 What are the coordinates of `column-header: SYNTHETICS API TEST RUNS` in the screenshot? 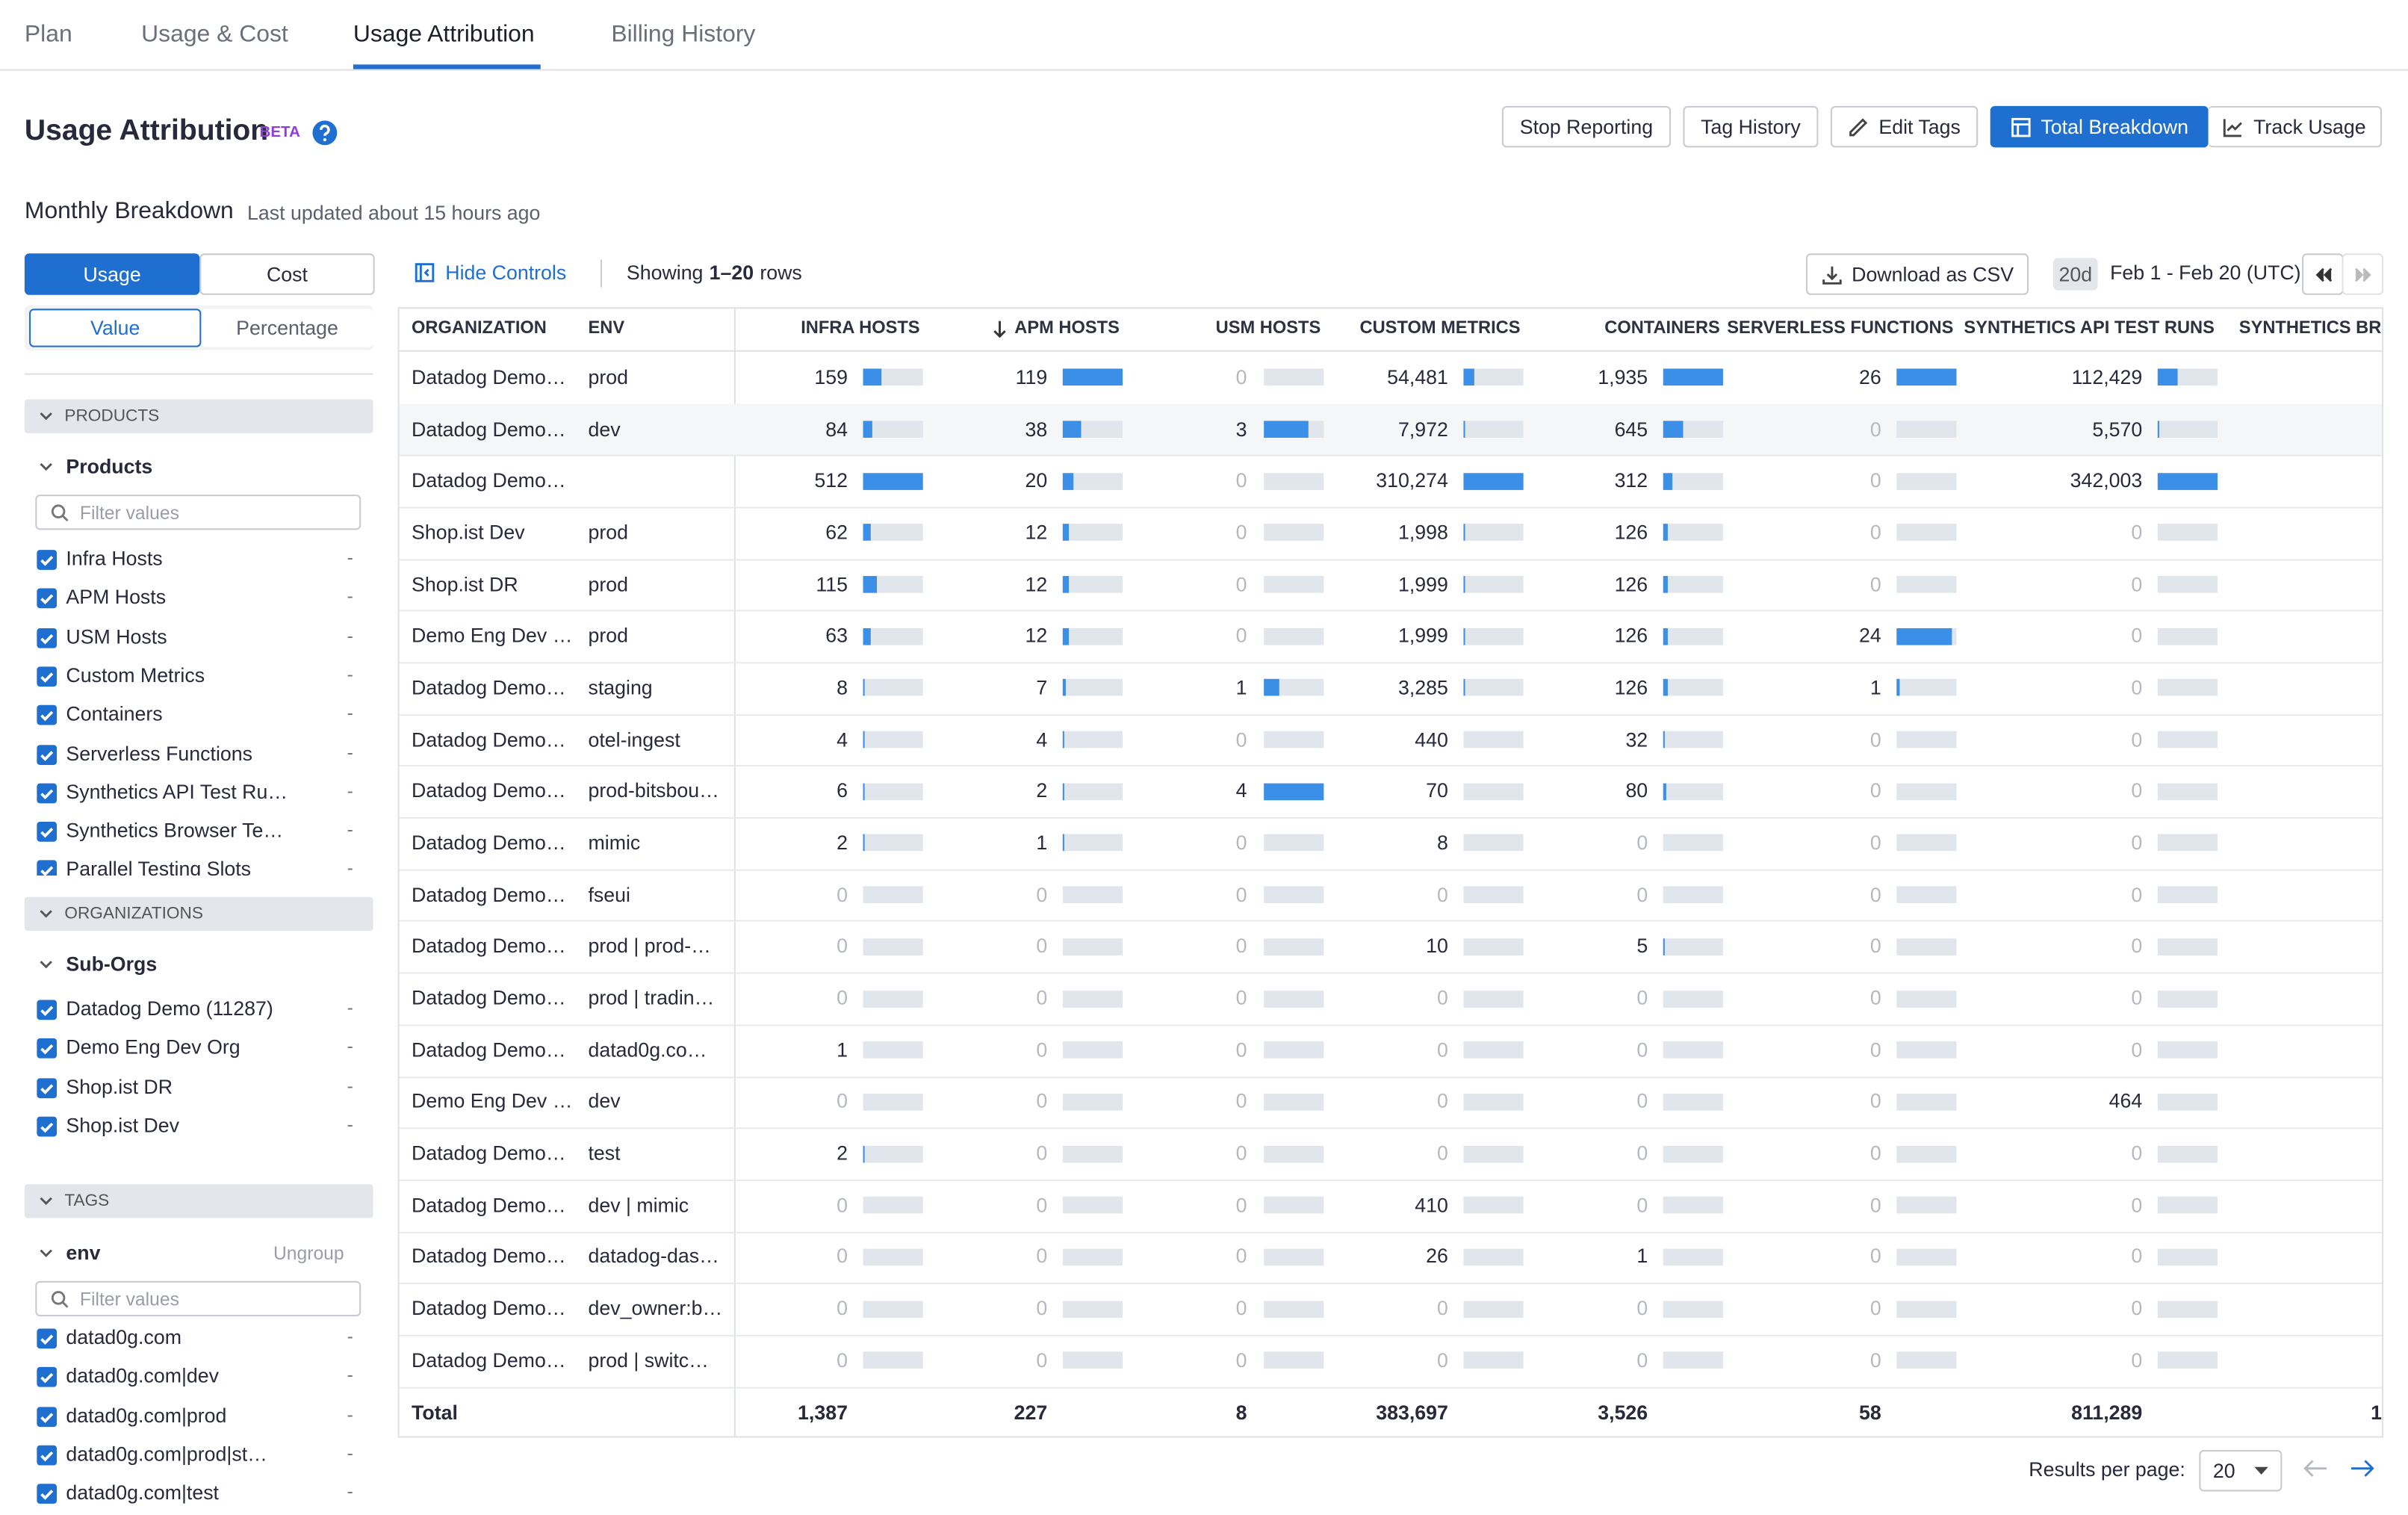 It's located at (2089, 329).